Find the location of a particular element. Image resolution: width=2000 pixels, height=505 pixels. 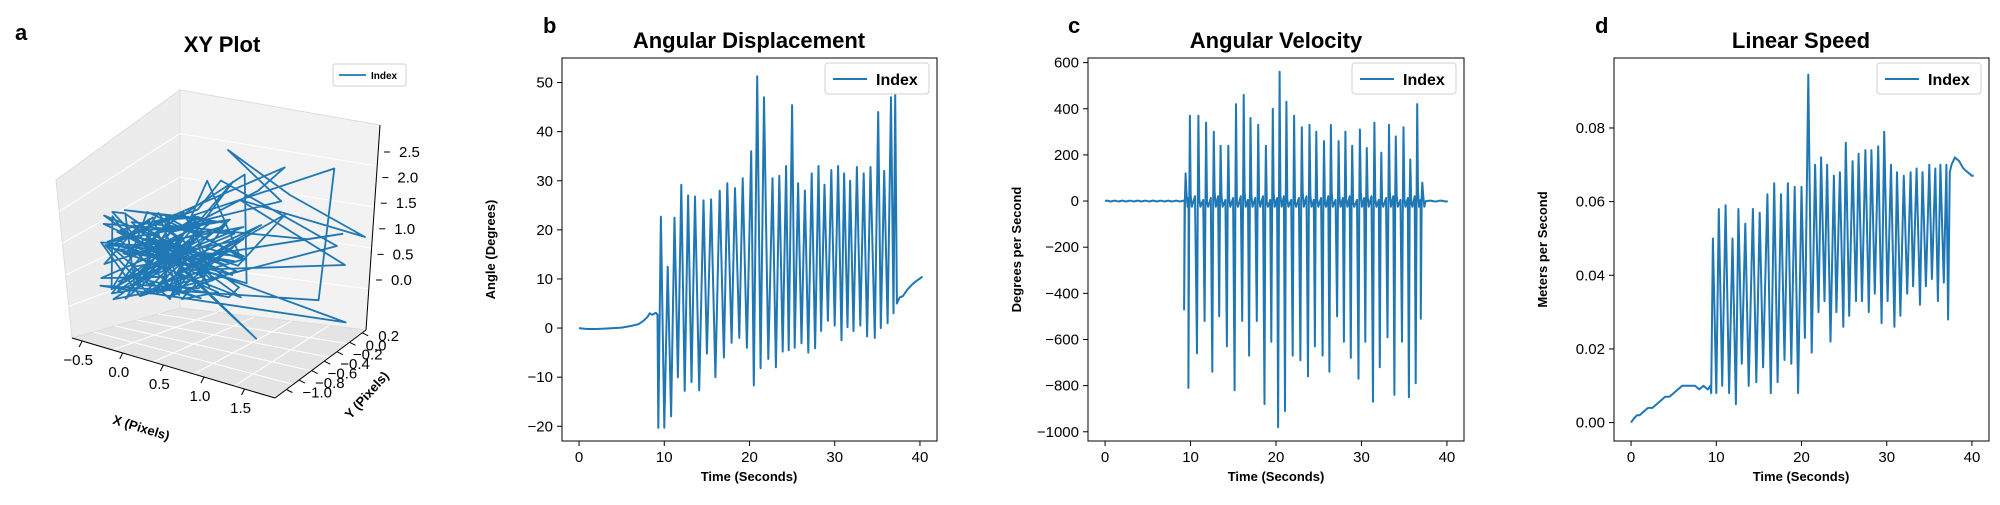

y-tick-label-c: 600 is located at coordinates (1066, 63).